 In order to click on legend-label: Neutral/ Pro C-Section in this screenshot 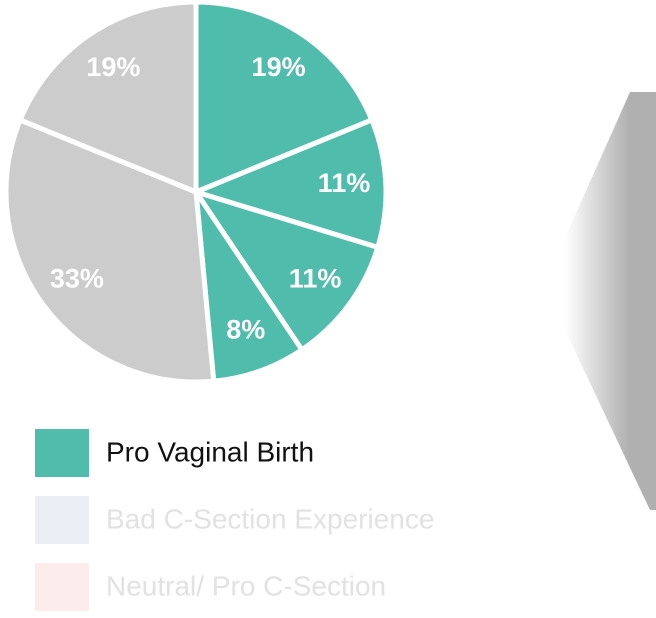, I will do `click(246, 585)`.